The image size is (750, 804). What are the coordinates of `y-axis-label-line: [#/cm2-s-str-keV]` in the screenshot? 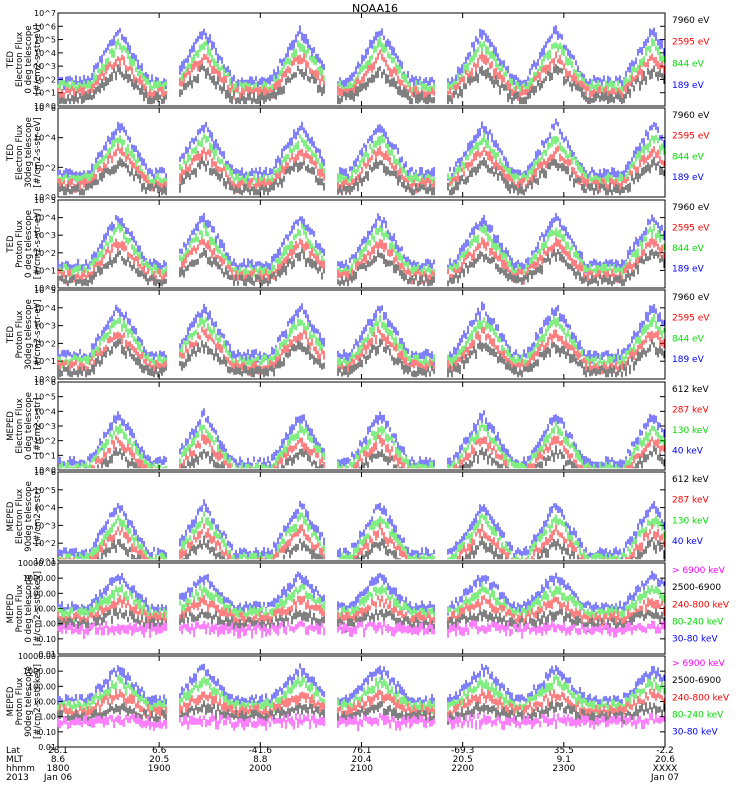 It's located at (38, 608).